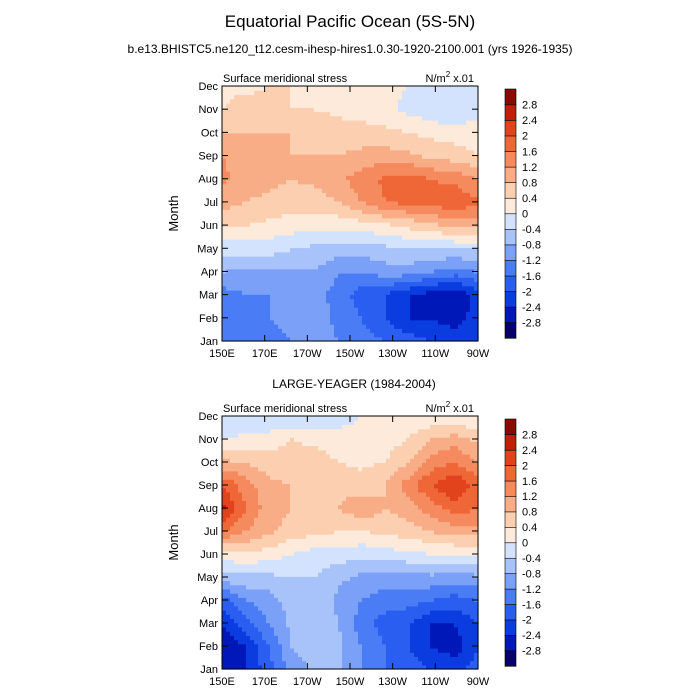  What do you see at coordinates (208, 180) in the screenshot?
I see `y-tick-label: Aug` at bounding box center [208, 180].